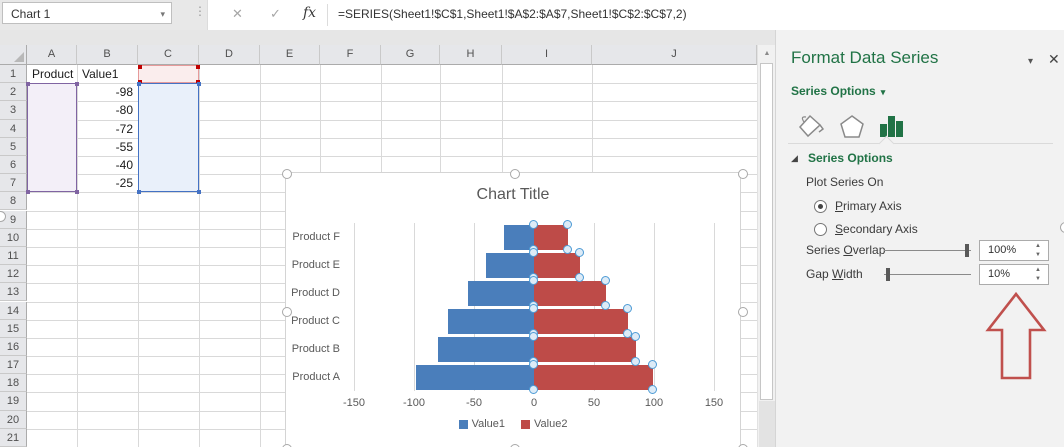 This screenshot has width=1064, height=447. Describe the element at coordinates (200, 11) in the screenshot. I see `drag-handle-icon: ⋮` at that location.